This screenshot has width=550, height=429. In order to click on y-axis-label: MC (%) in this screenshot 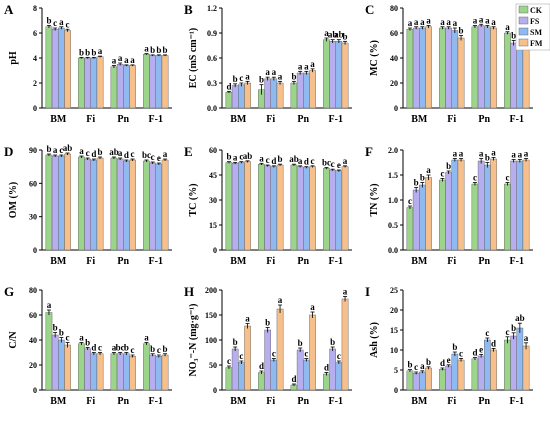, I will do `click(374, 58)`.